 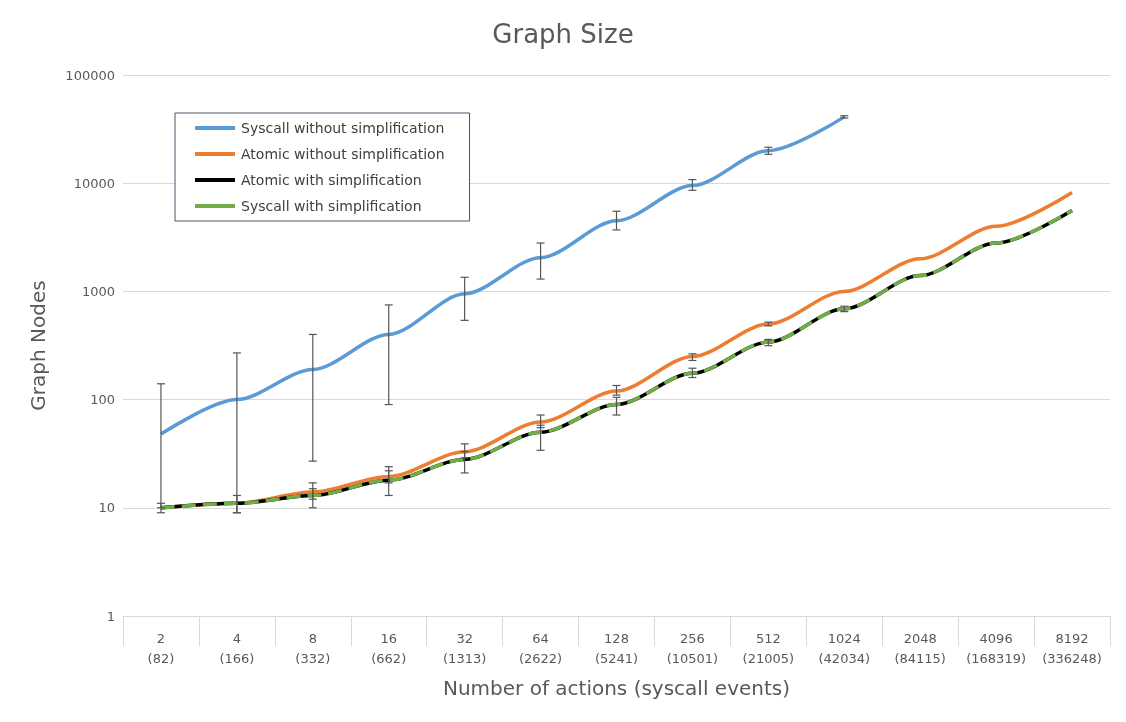 I want to click on y-tick-label: 10, so click(x=106, y=508).